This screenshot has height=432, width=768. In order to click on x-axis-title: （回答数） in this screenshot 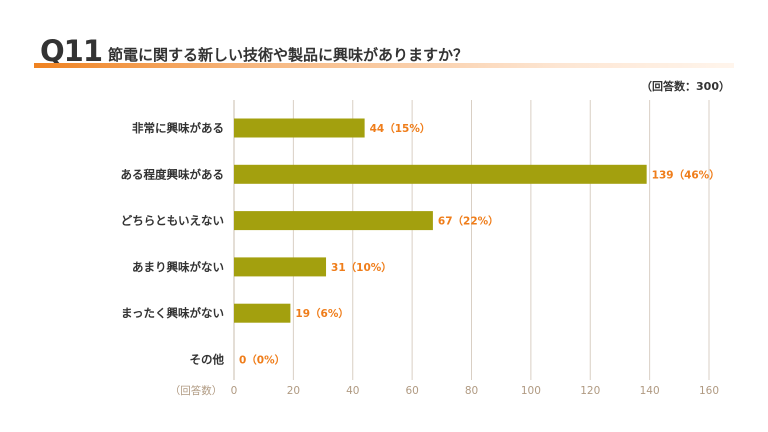, I will do `click(196, 390)`.